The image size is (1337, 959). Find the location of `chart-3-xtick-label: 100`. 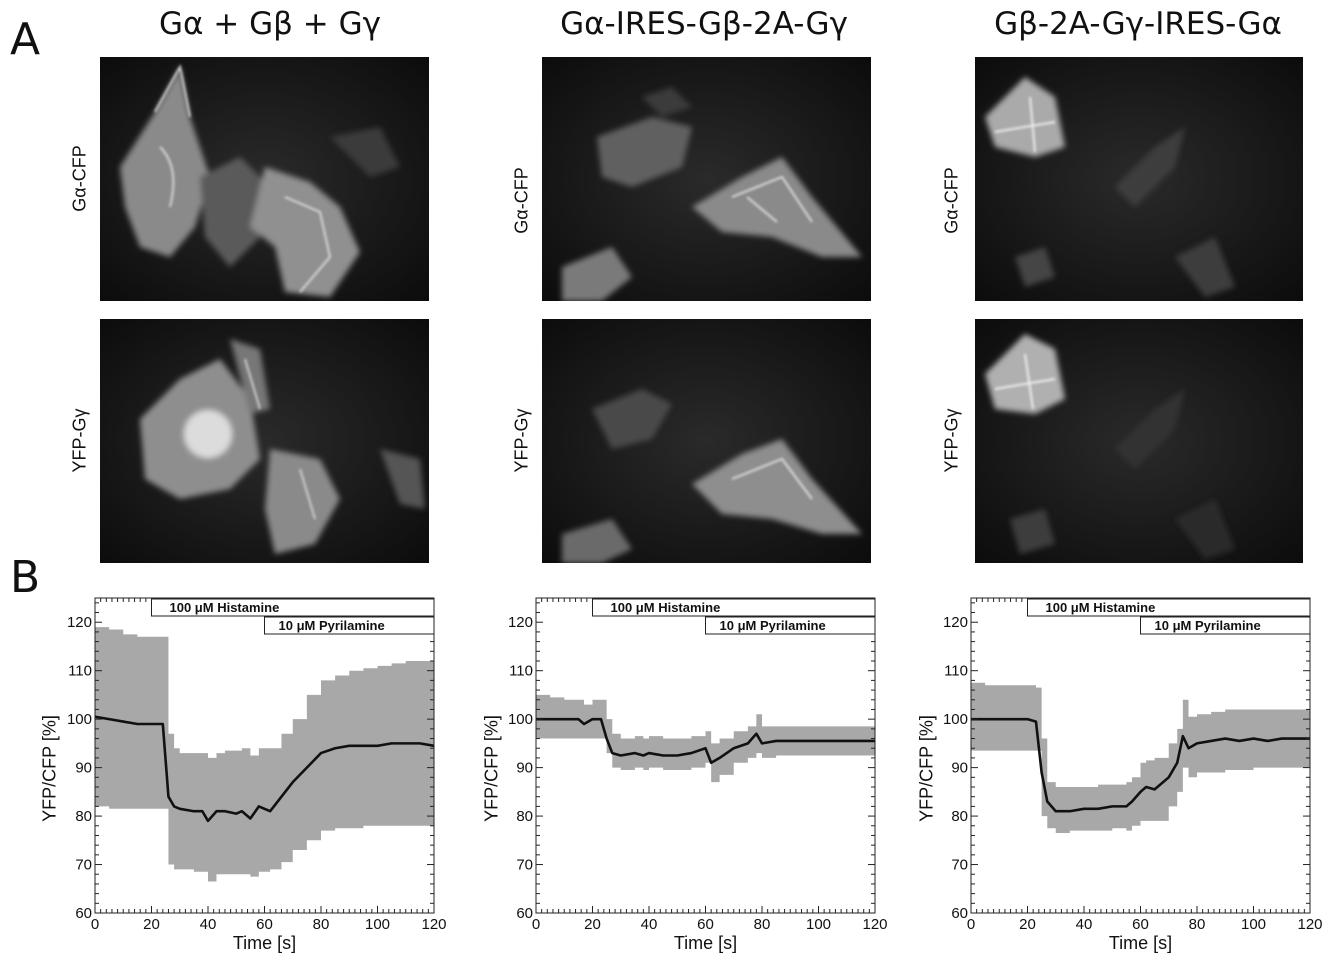

chart-3-xtick-label: 100 is located at coordinates (1253, 924).